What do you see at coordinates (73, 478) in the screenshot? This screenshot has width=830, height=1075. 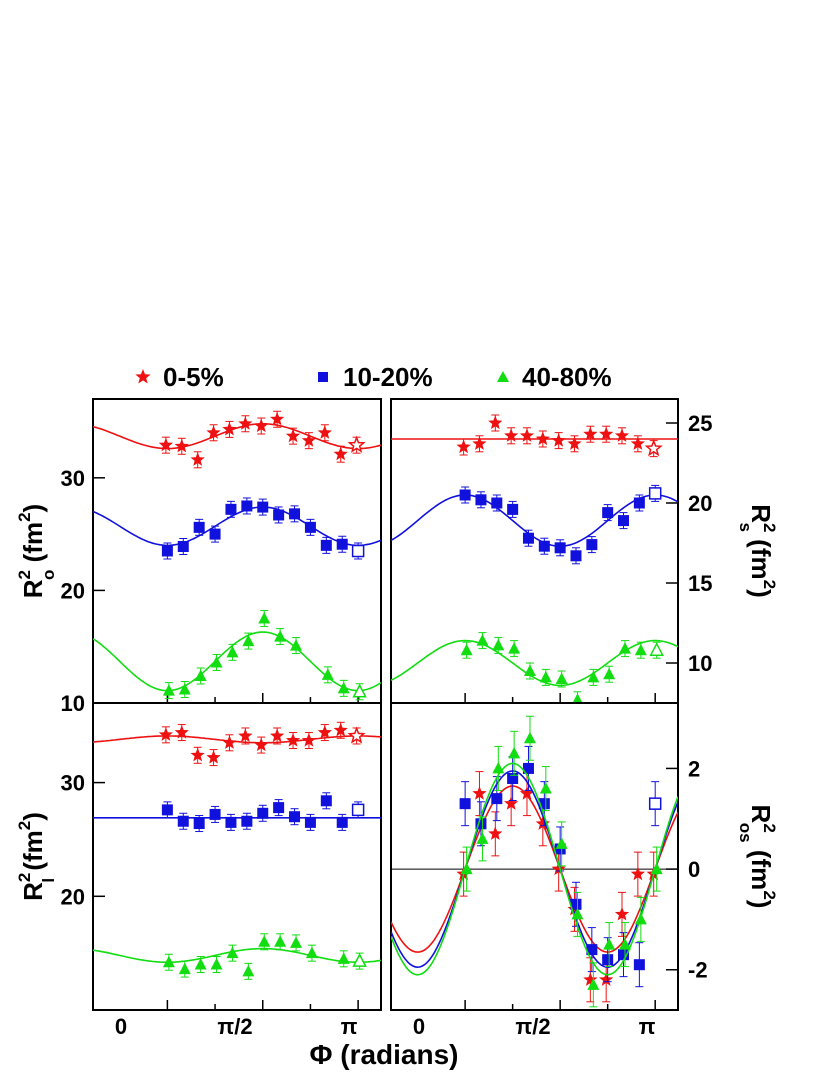 I see `y-tick-label: 30` at bounding box center [73, 478].